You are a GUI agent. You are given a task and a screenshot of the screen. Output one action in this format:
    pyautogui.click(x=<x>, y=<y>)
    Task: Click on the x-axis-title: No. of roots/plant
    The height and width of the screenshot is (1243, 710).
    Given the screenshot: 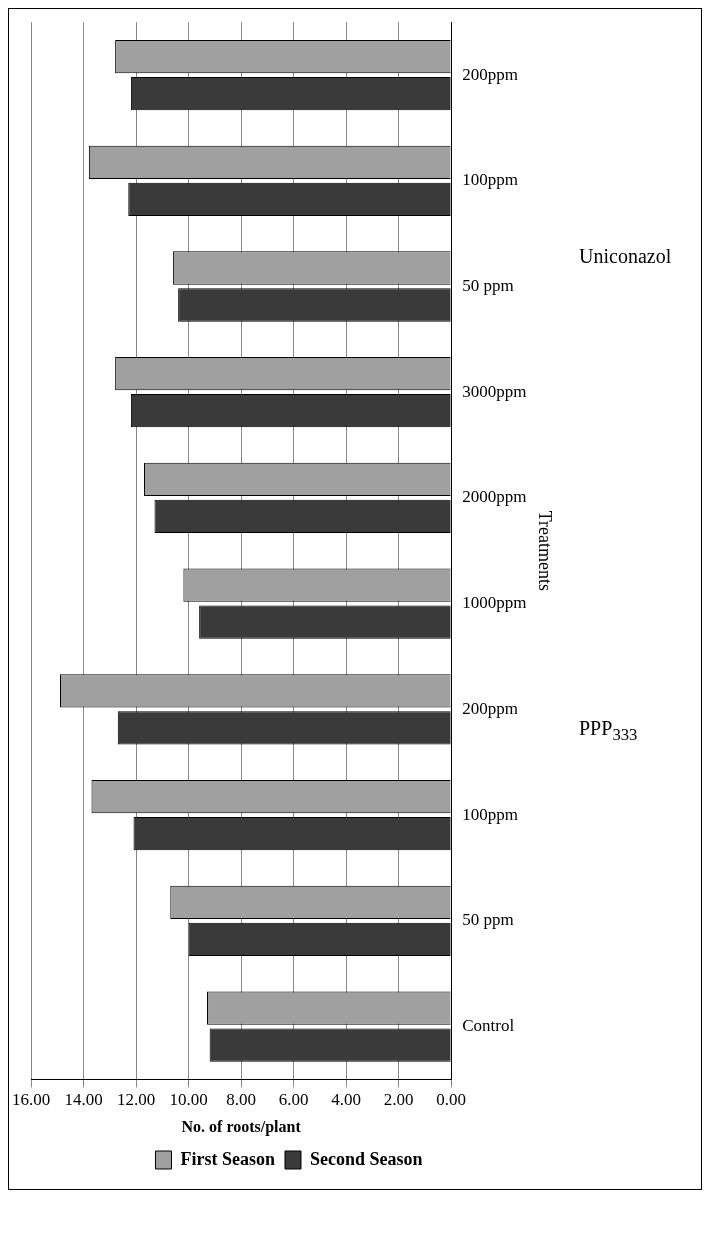 What is the action you would take?
    pyautogui.click(x=241, y=1126)
    